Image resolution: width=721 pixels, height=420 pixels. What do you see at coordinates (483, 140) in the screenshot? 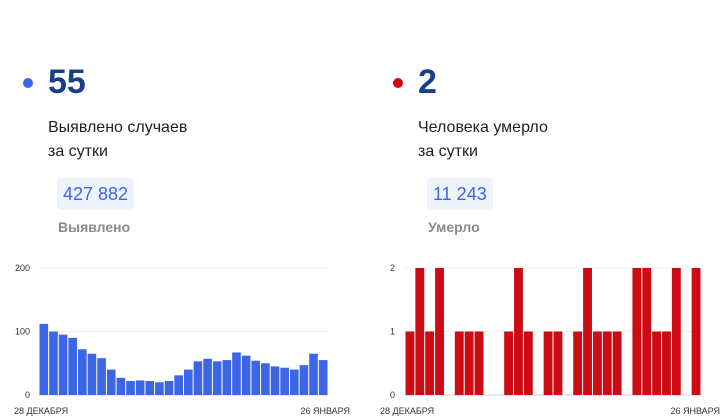
I see `deaths-caption: Человека умерло за сутки` at bounding box center [483, 140].